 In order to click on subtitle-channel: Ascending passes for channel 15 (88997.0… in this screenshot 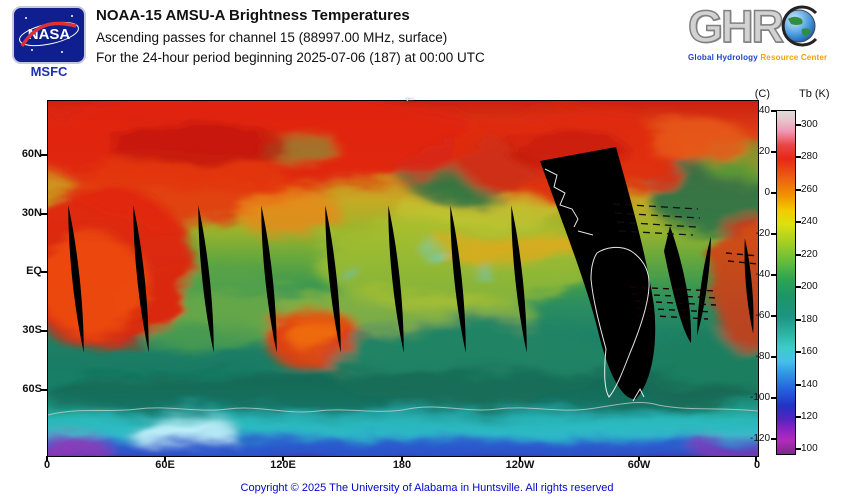, I will do `click(272, 37)`.